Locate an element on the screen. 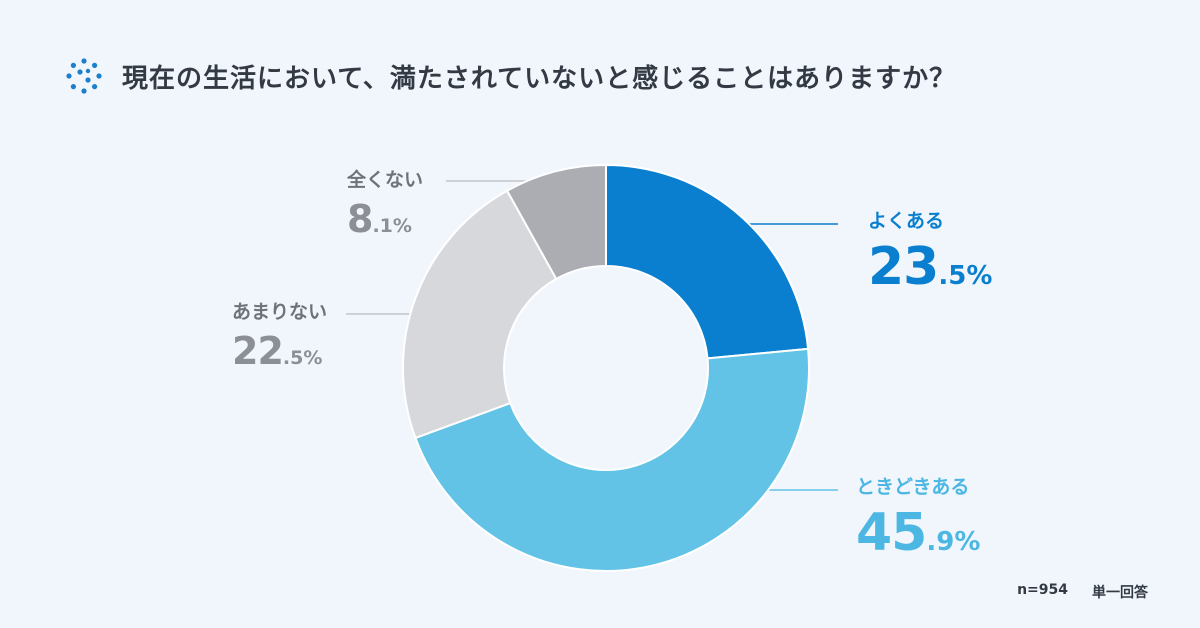  slice-label-value: 22.5% is located at coordinates (277, 351).